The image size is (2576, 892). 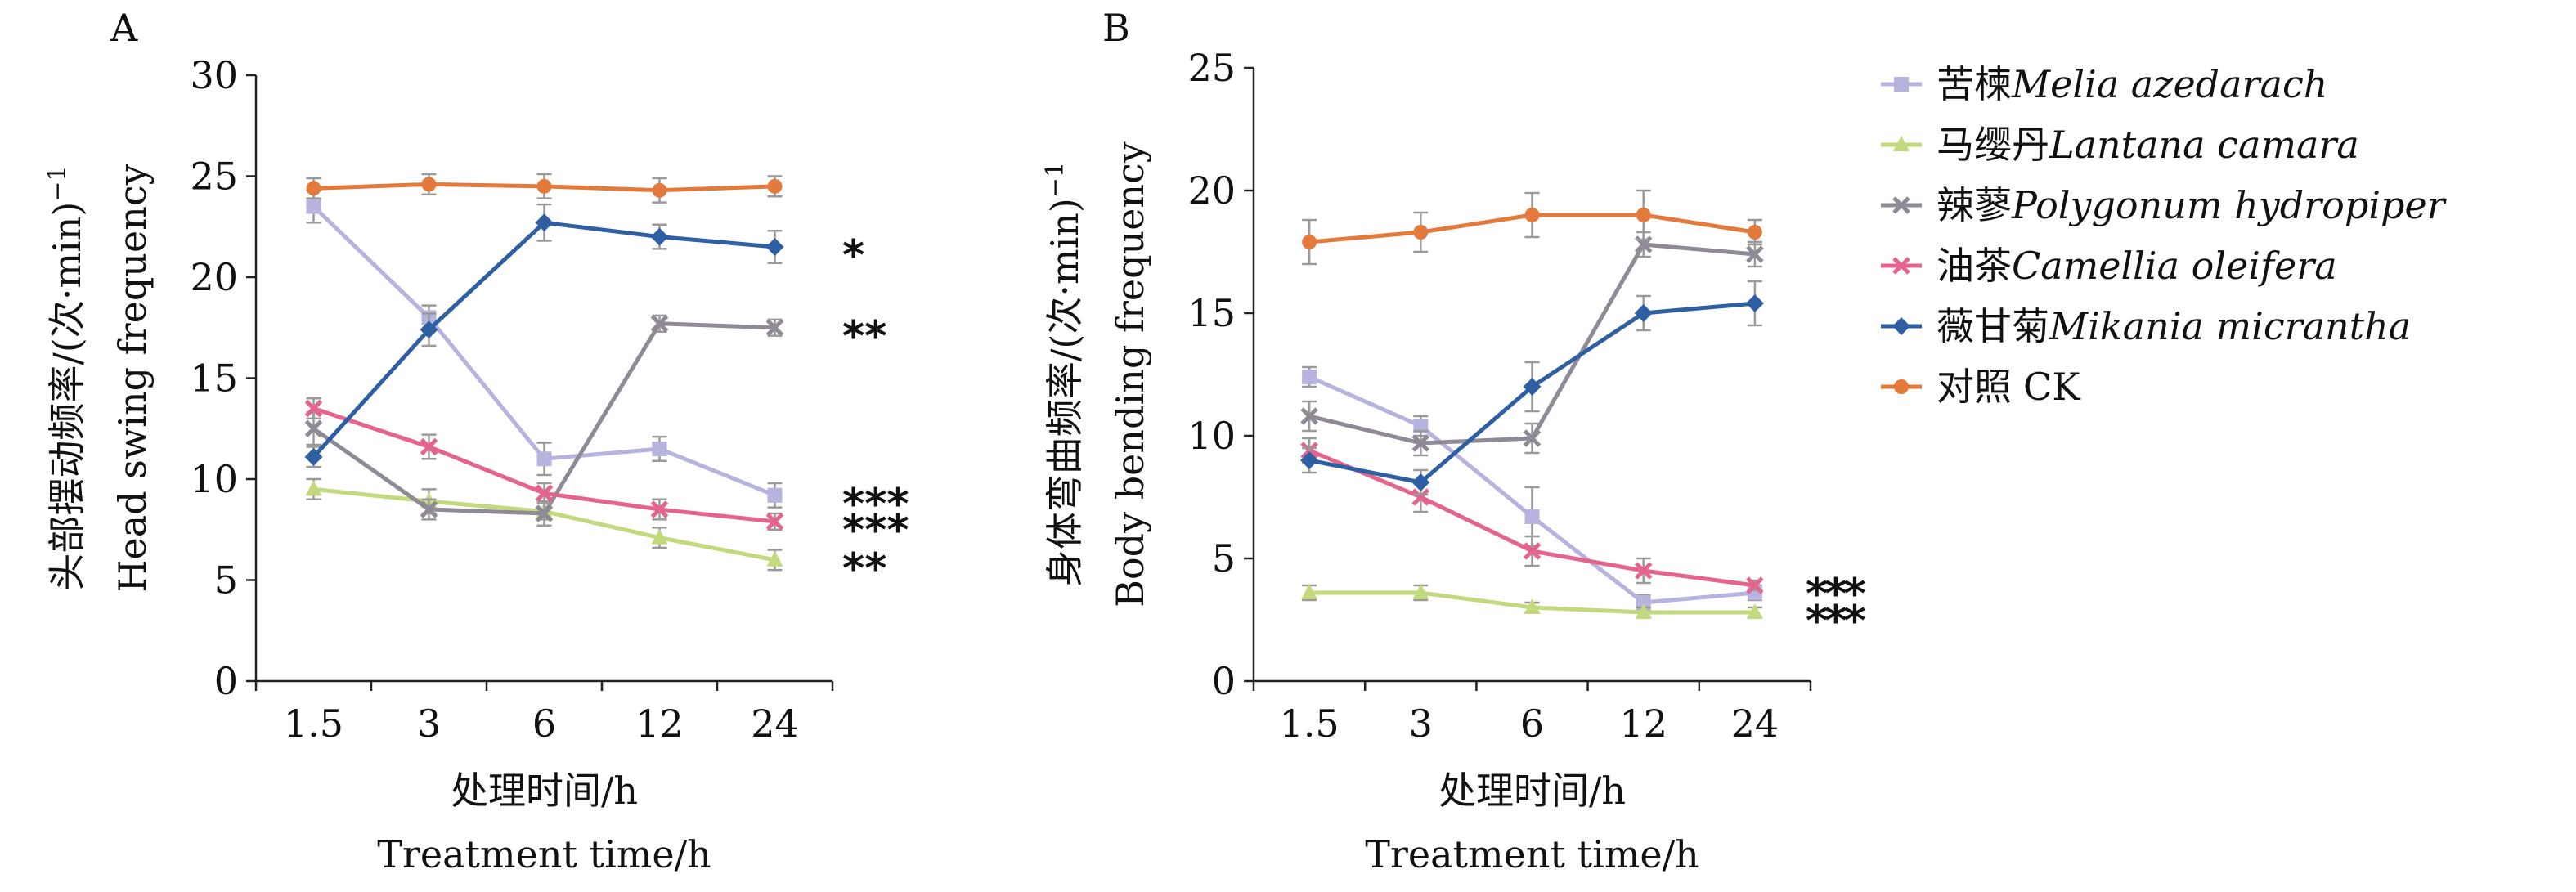 I want to click on legend-label-mikania: 薇甘菊Mikania micrantha, so click(x=2173, y=326).